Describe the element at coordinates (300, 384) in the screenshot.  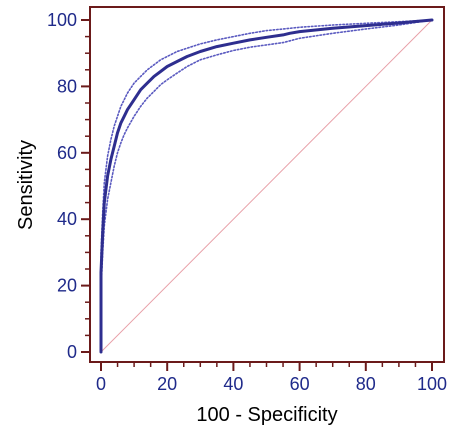
I see `x-tick-label: 60` at that location.